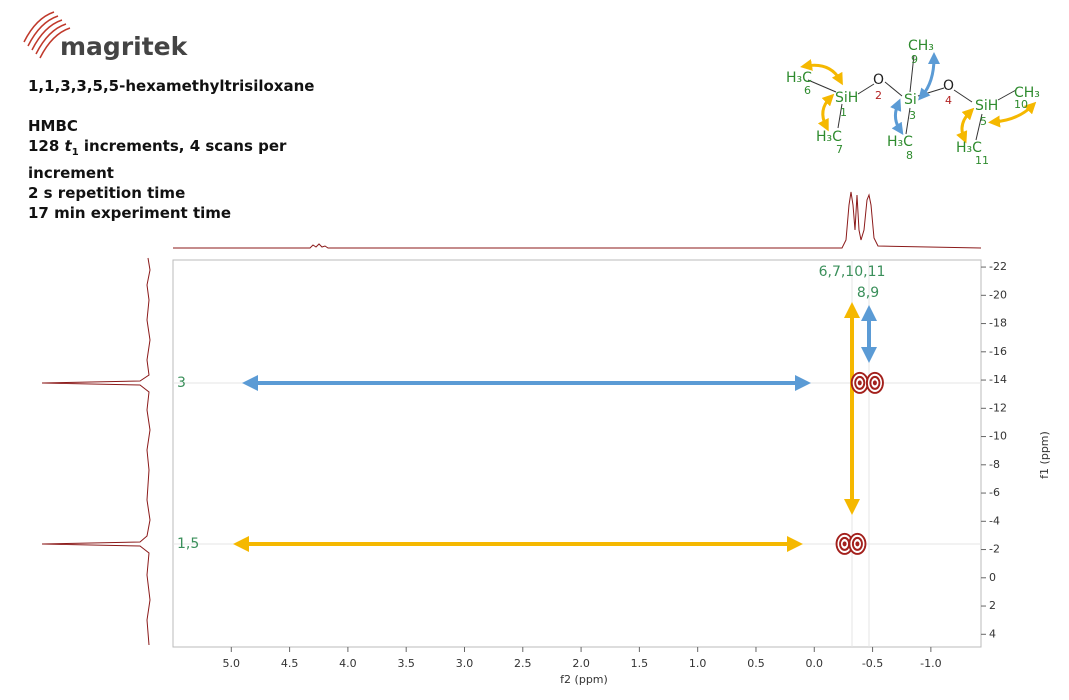  Describe the element at coordinates (290, 663) in the screenshot. I see `x-tick-label: 4.5` at that location.